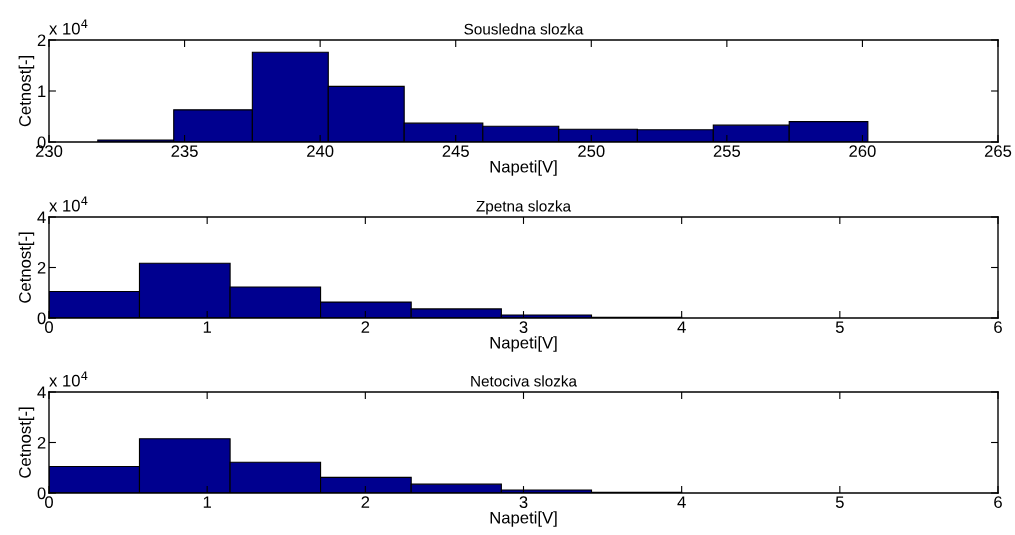 Image resolution: width=1015 pixels, height=535 pixels. What do you see at coordinates (320, 151) in the screenshot?
I see `x-tick-label: 240` at bounding box center [320, 151].